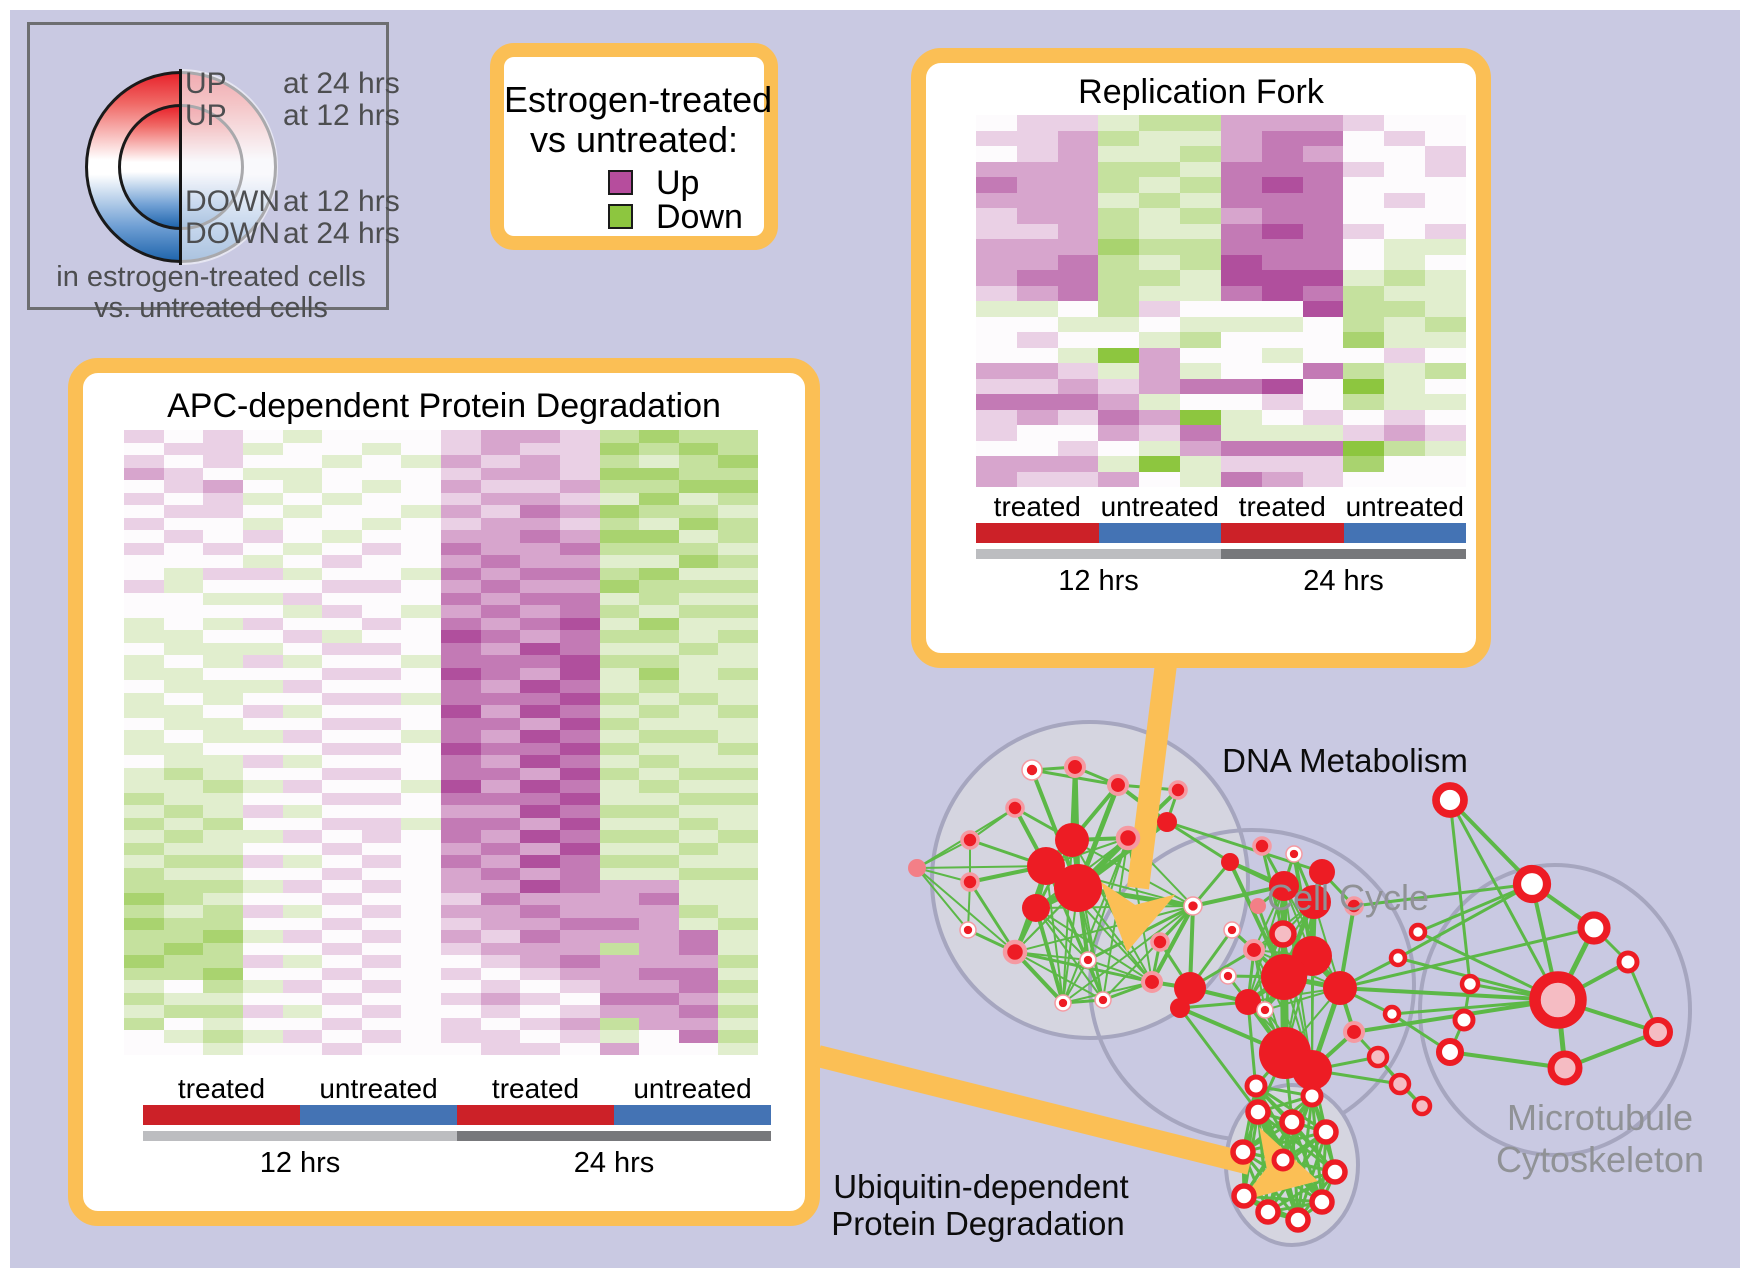  What do you see at coordinates (221, 1115) in the screenshot?
I see `treated-bar` at bounding box center [221, 1115].